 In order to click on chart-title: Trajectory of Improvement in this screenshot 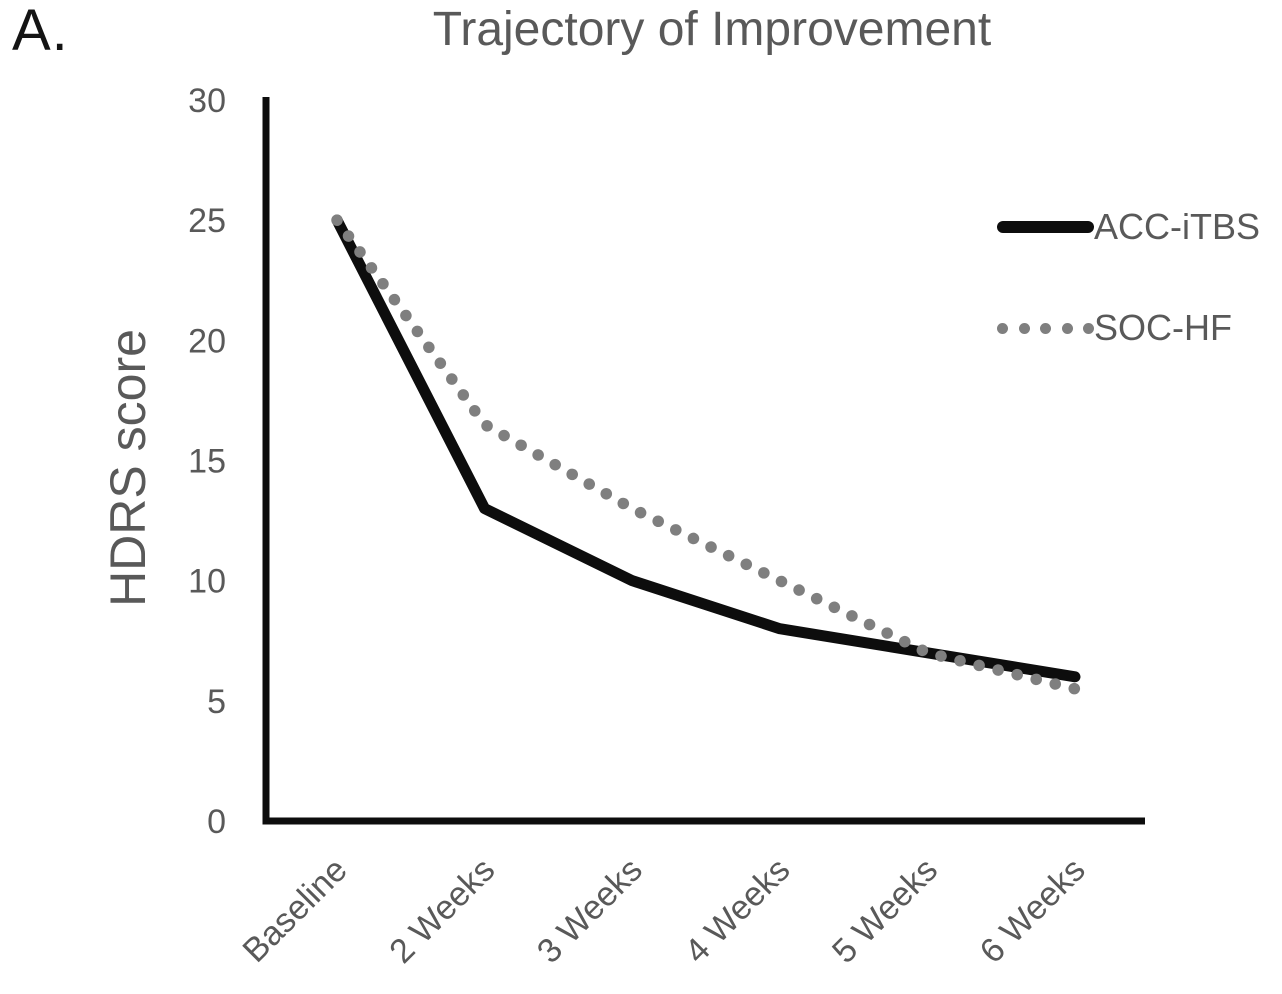, I will do `click(712, 29)`.